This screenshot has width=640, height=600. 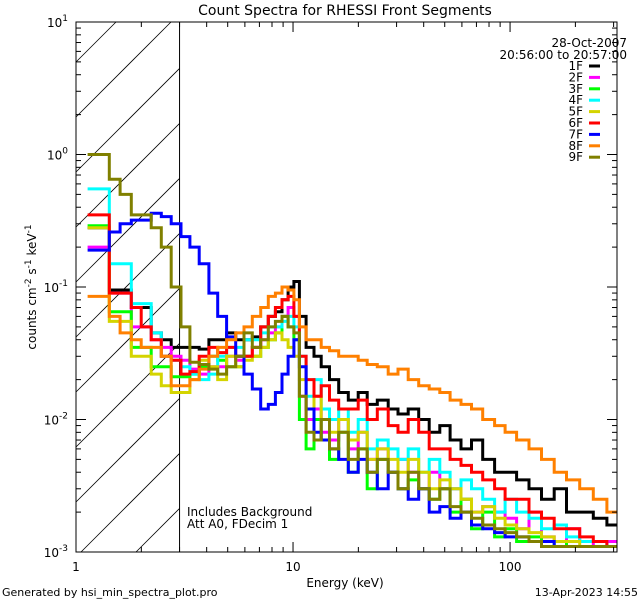 What do you see at coordinates (237, 524) in the screenshot?
I see `annotation-attenuator: Att A0, FDecim 1` at bounding box center [237, 524].